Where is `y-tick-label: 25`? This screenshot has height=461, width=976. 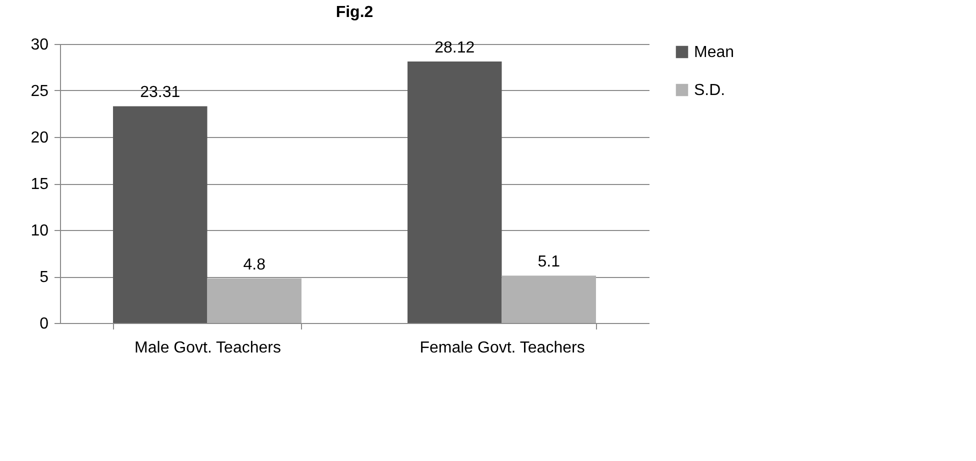
y-tick-label: 25 is located at coordinates (39, 91).